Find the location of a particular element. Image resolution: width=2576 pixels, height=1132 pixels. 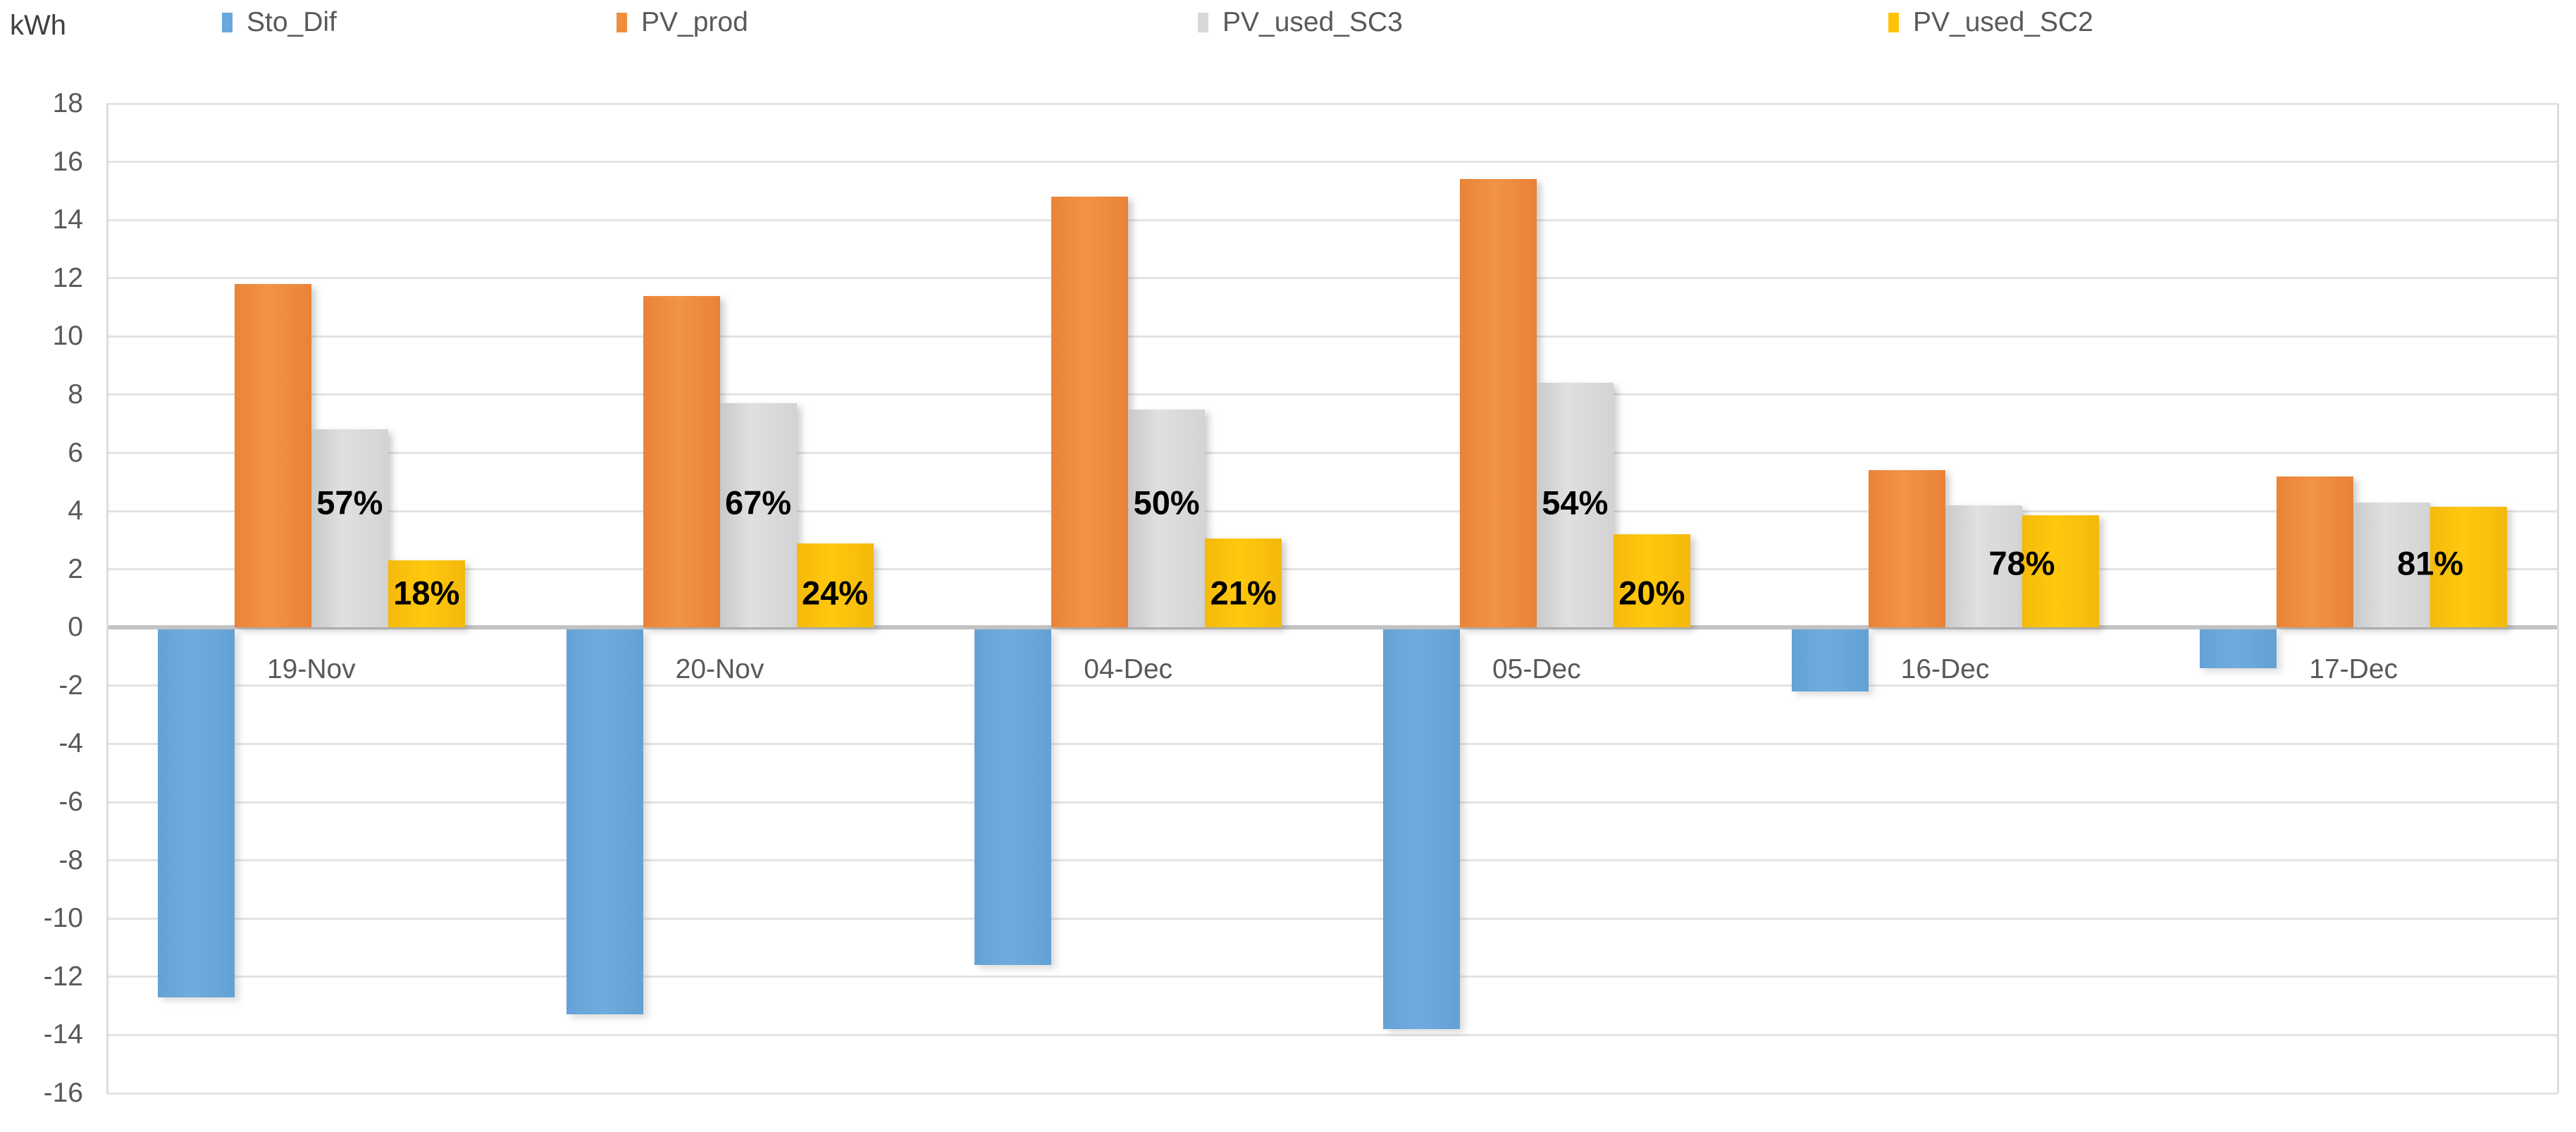

bar-Sto_Dif-17-Dec is located at coordinates (2238, 649).